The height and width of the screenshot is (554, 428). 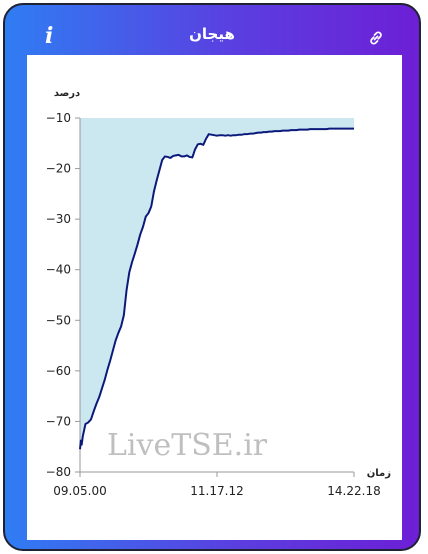 I want to click on y-tick-label: −70, so click(x=58, y=421).